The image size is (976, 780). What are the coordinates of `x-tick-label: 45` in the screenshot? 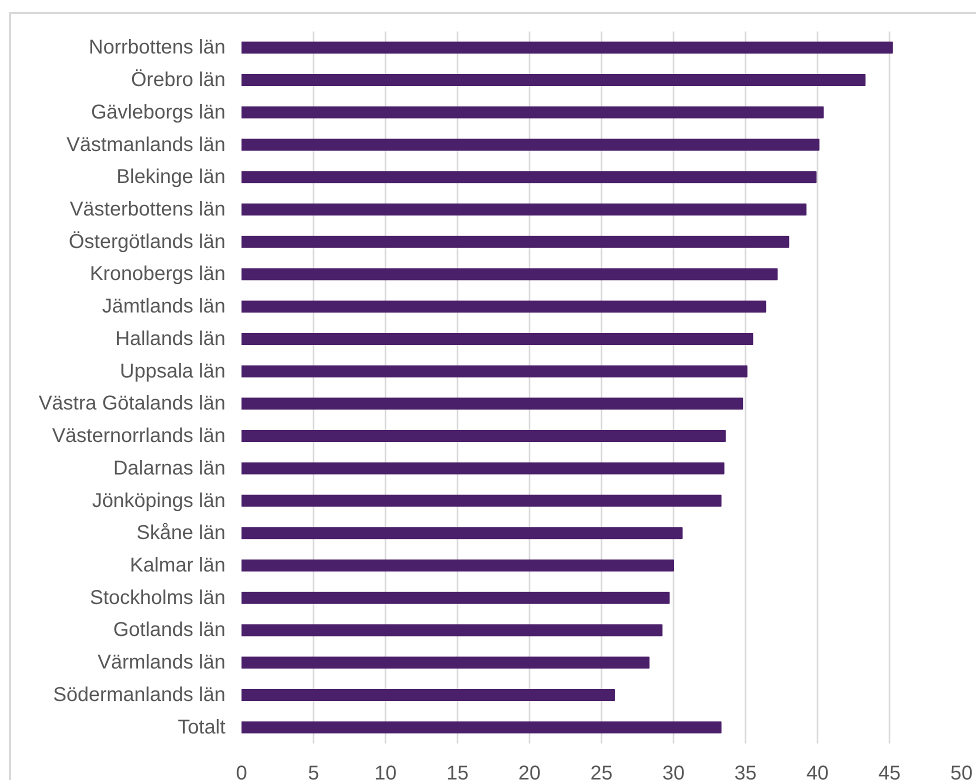 It's located at (889, 771).